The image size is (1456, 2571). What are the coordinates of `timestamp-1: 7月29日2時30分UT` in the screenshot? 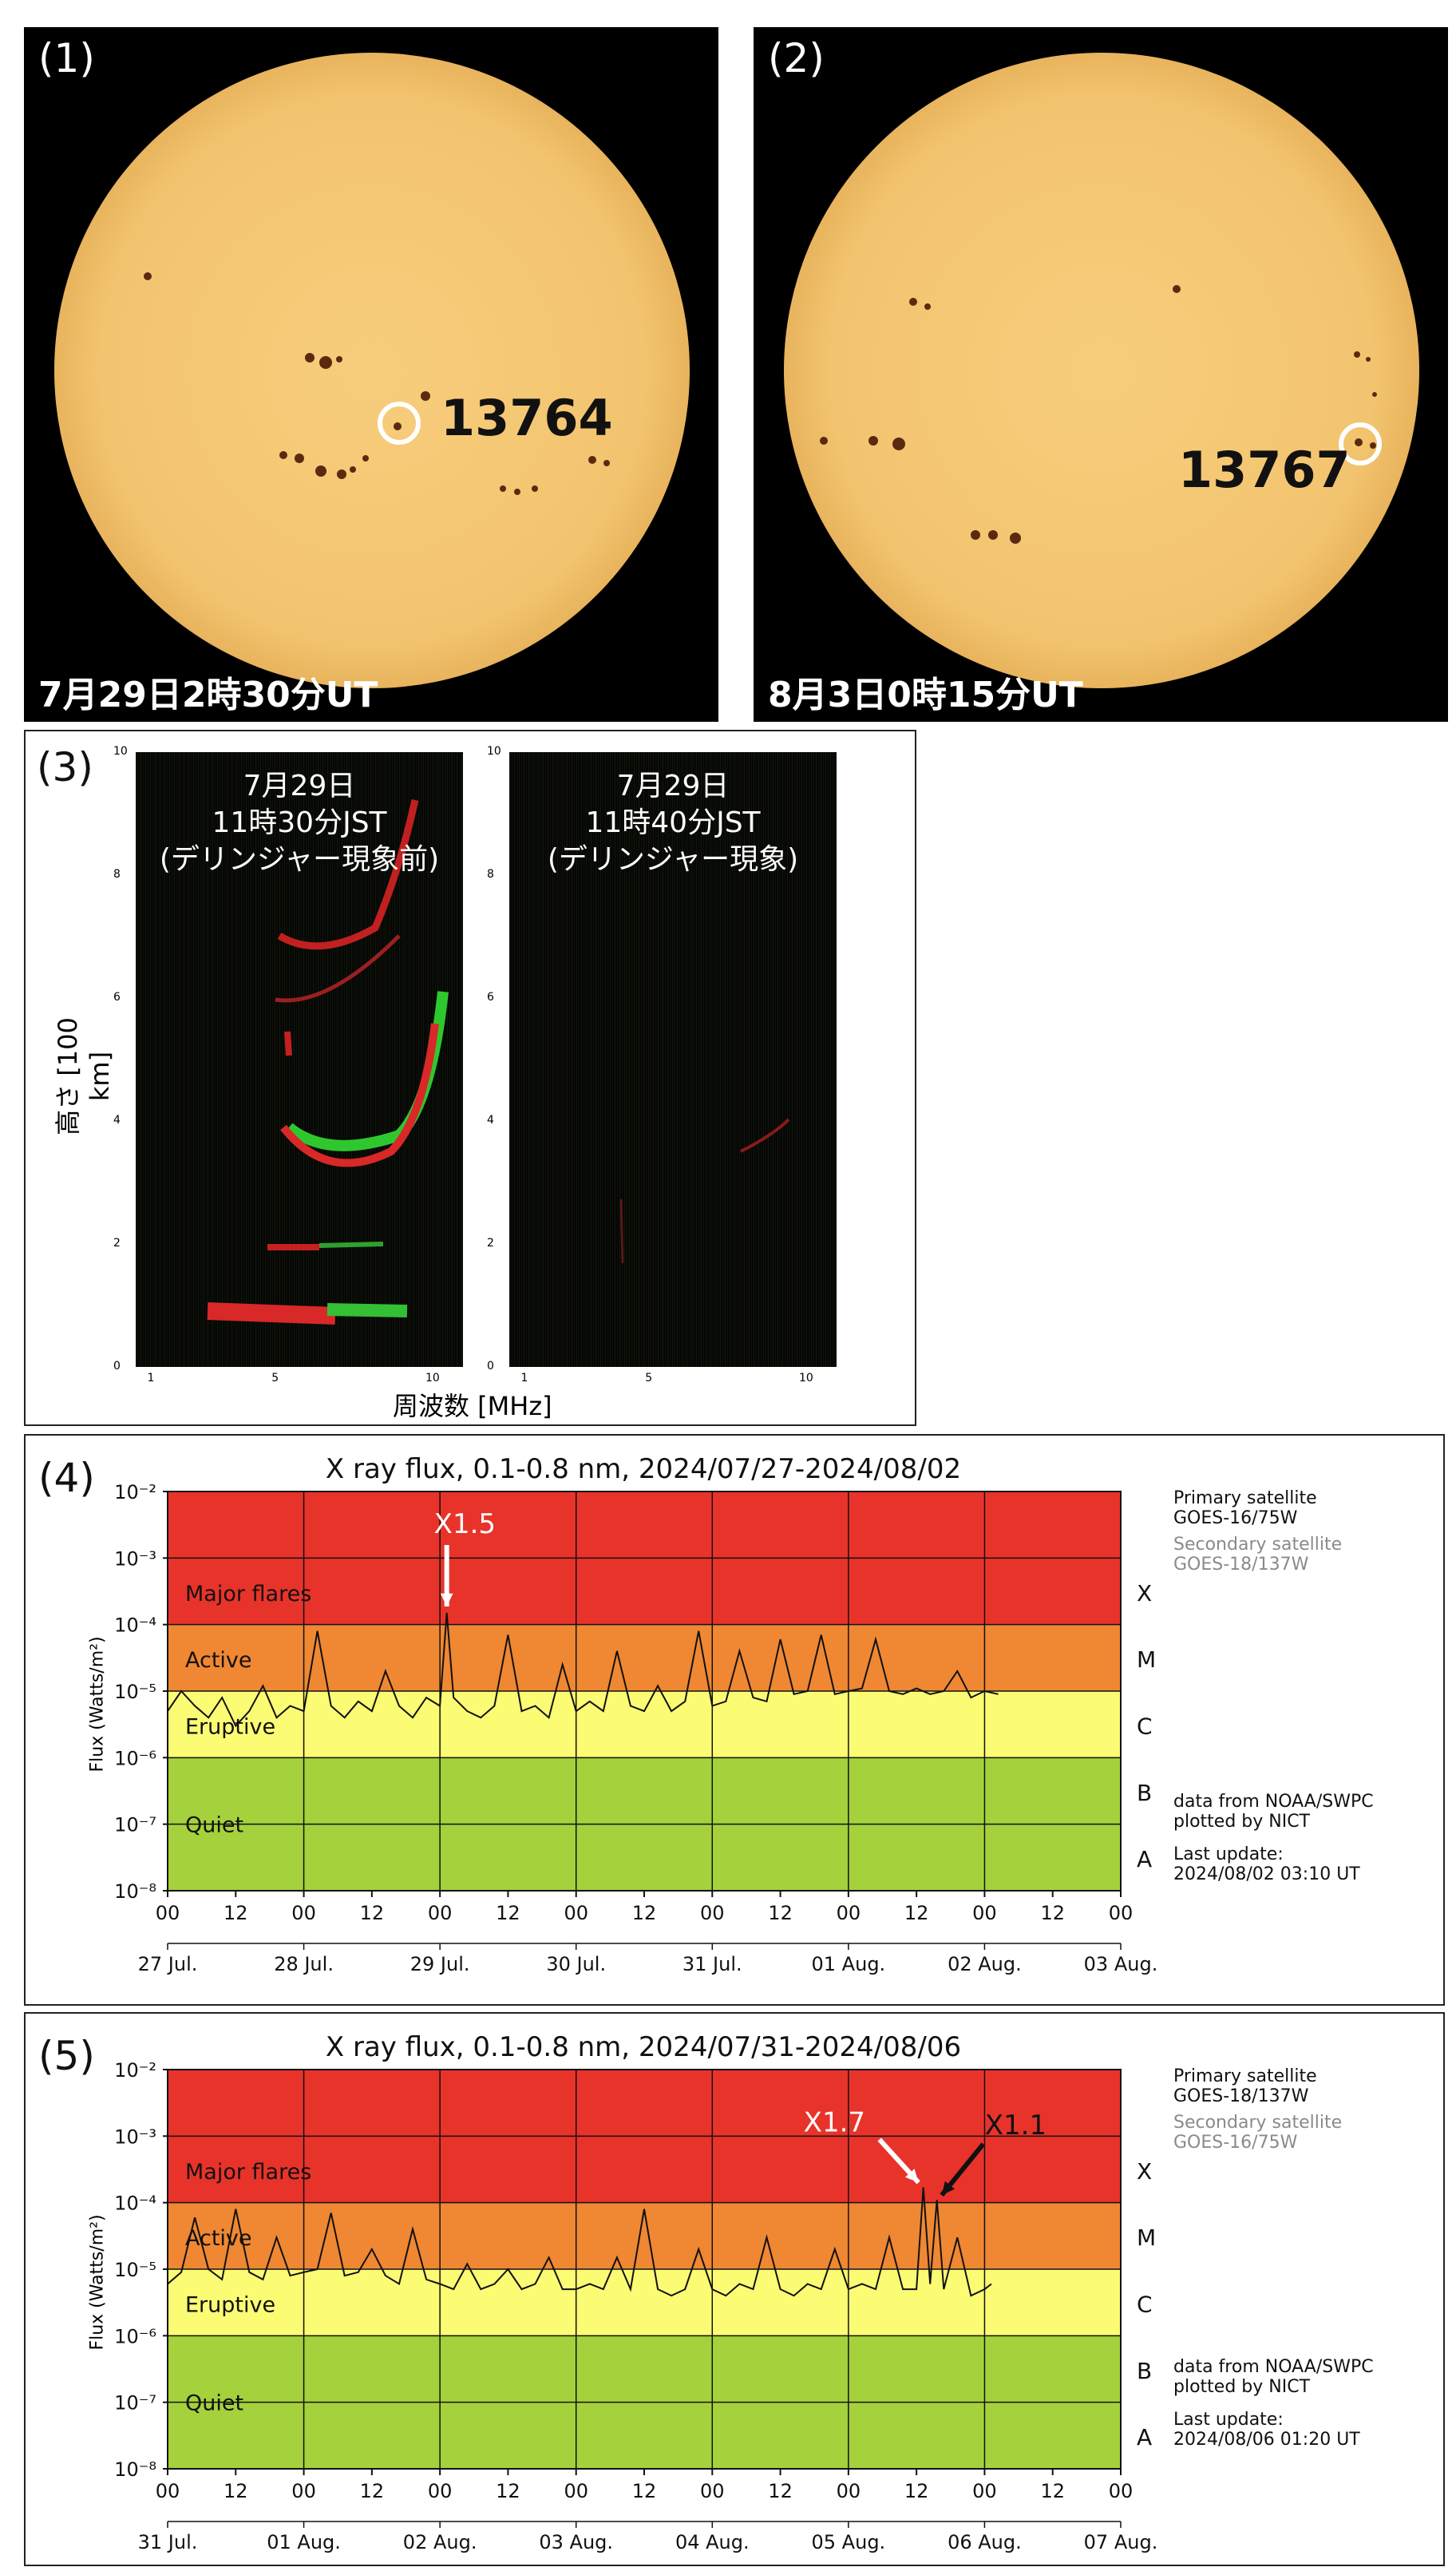 It's located at (208, 695).